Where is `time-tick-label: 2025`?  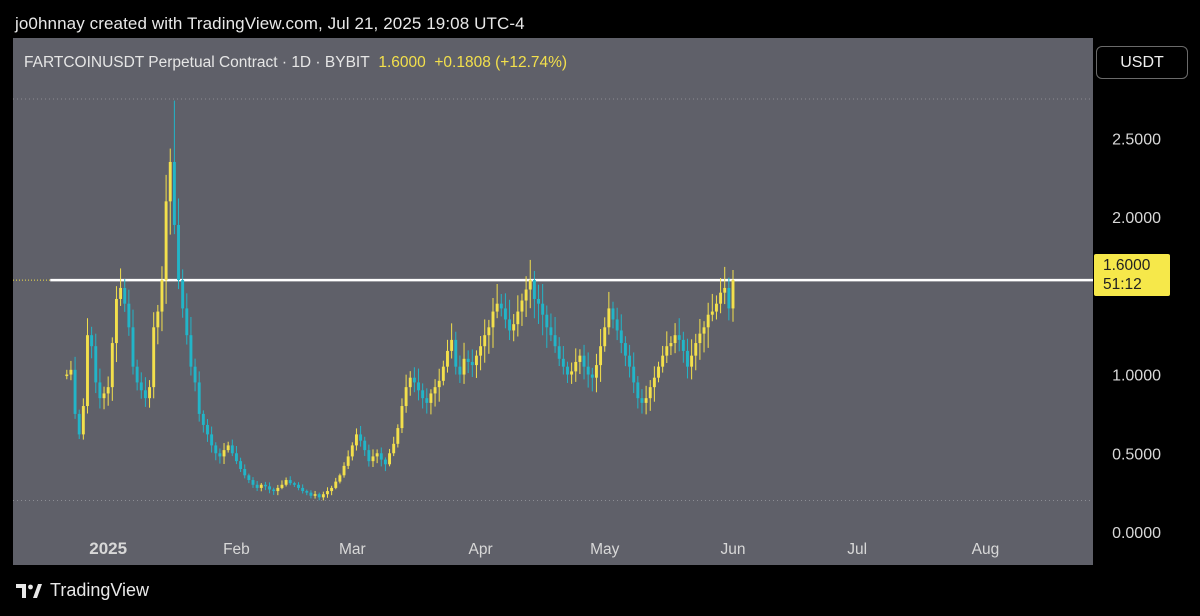
time-tick-label: 2025 is located at coordinates (108, 548).